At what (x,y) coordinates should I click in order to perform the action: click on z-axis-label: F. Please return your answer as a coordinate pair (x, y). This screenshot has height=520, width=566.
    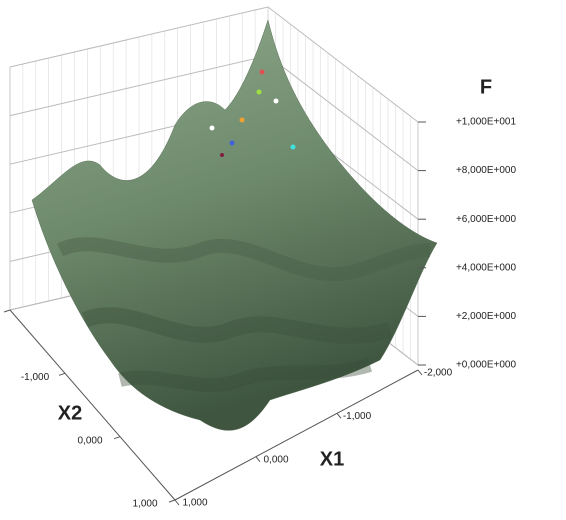
    Looking at the image, I should click on (486, 87).